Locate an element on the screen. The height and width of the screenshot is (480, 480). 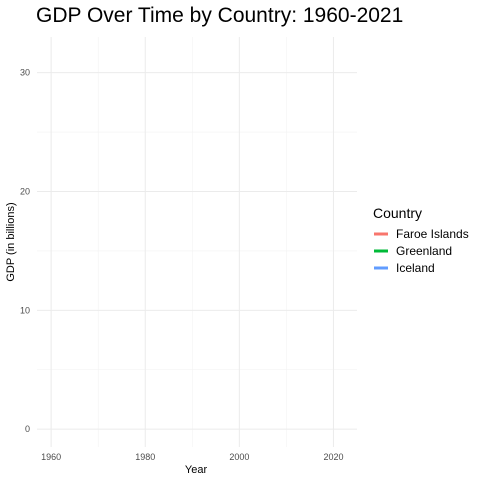
legend: Country Faroe Islands Greenland Iceland is located at coordinates (421, 240).